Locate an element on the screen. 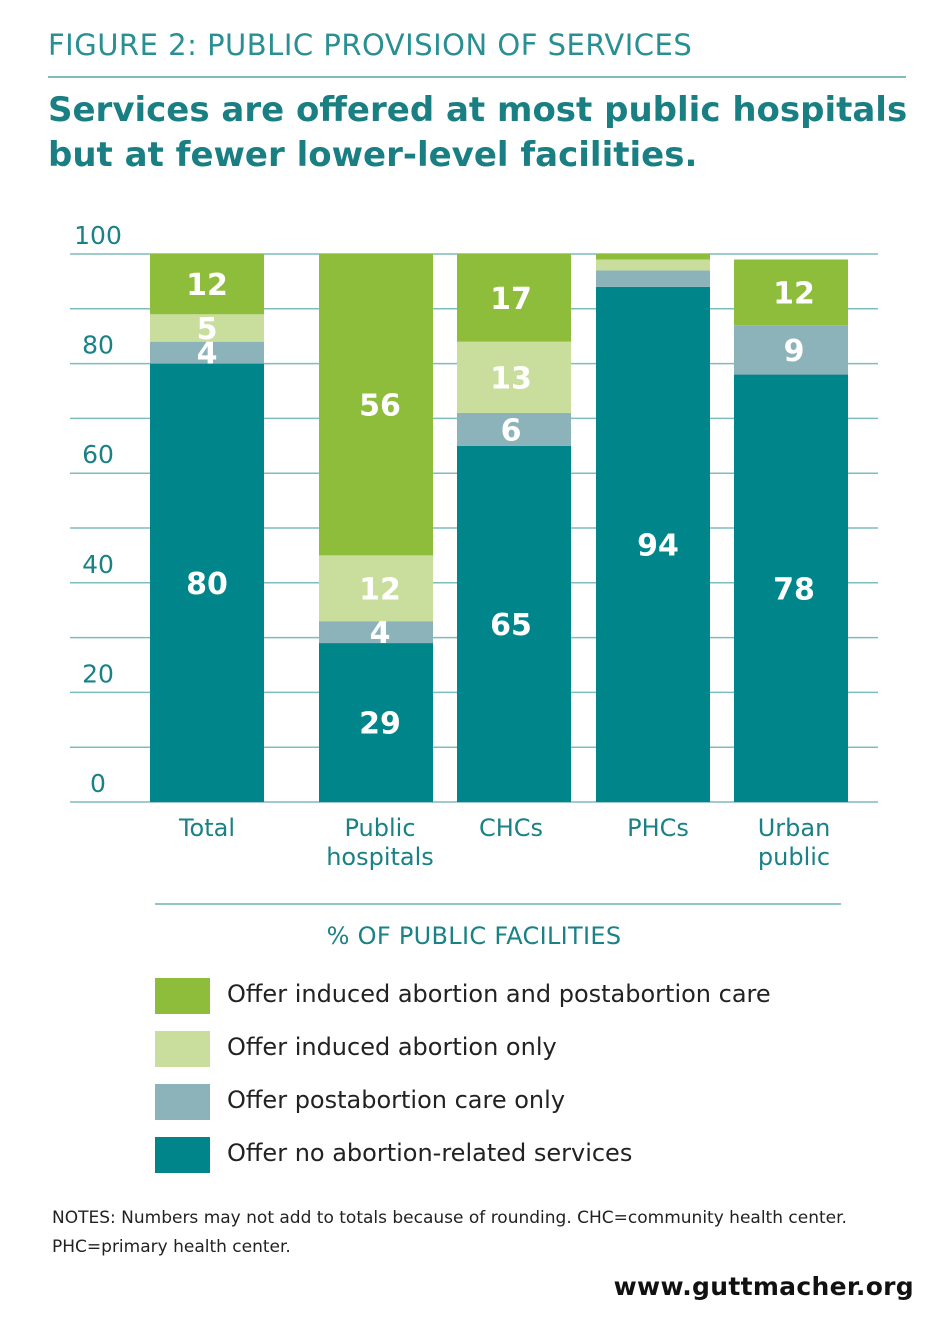  legend-label: Offer no abortion-related services is located at coordinates (430, 1153).